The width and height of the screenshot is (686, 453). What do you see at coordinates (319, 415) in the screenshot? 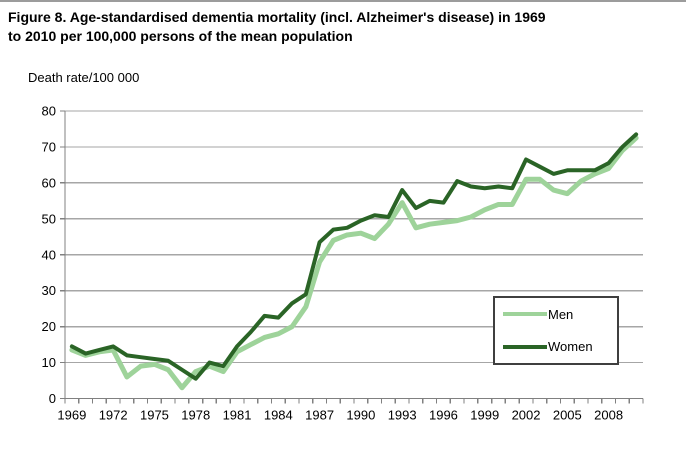
I see `x-tick-label: 1987` at bounding box center [319, 415].